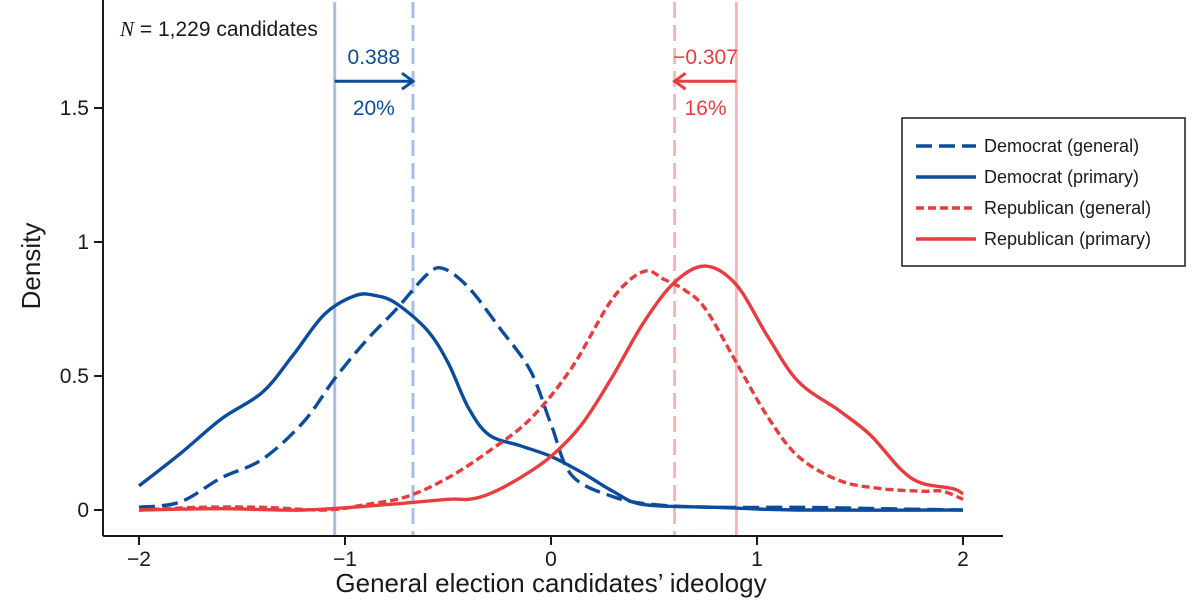  What do you see at coordinates (705, 108) in the screenshot?
I see `rep-shift-percent: 16%` at bounding box center [705, 108].